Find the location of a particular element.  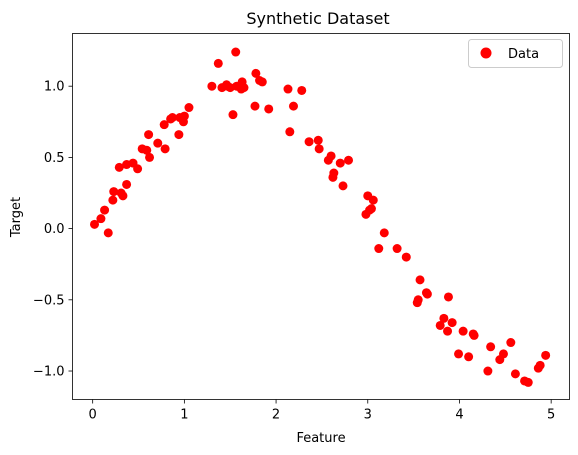

y-axis-ticks: −1.0 −0.5 0.0 0.5 1.0 is located at coordinates (53, 230).